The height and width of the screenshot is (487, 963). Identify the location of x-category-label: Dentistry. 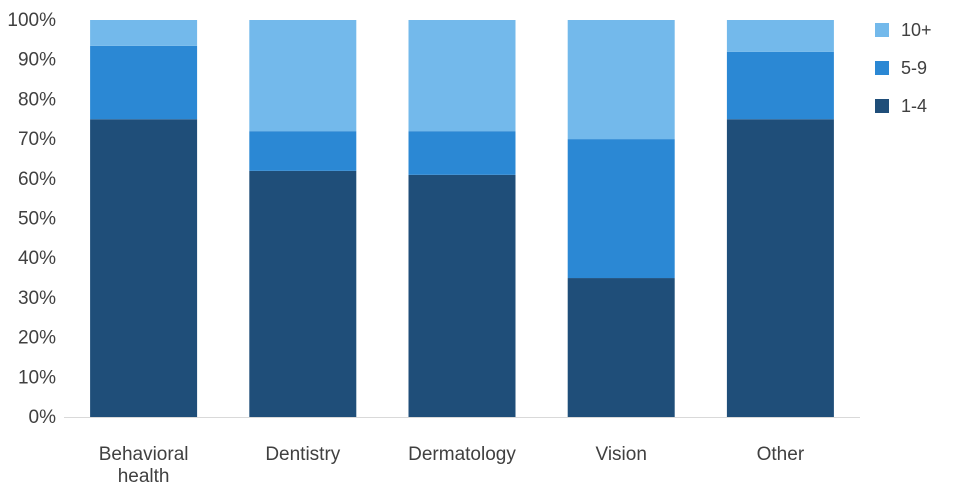
(302, 454).